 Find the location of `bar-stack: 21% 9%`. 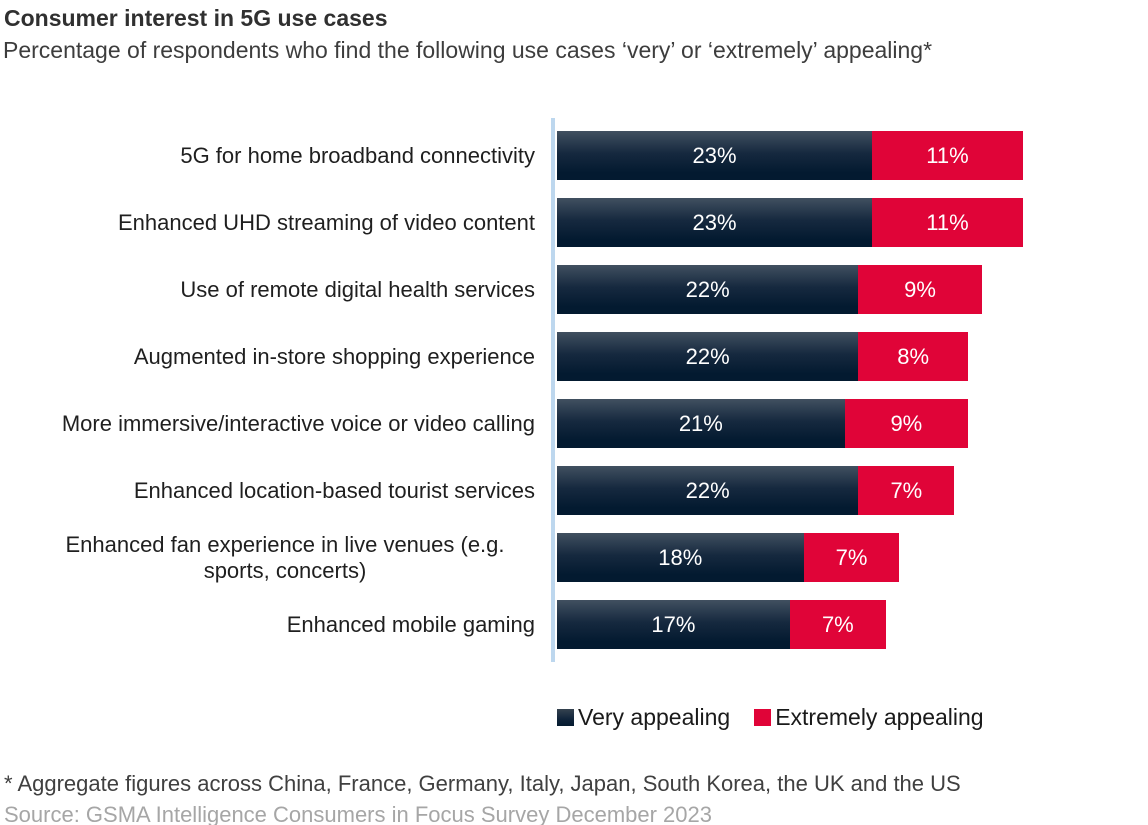

bar-stack: 21% 9% is located at coordinates (762, 423).